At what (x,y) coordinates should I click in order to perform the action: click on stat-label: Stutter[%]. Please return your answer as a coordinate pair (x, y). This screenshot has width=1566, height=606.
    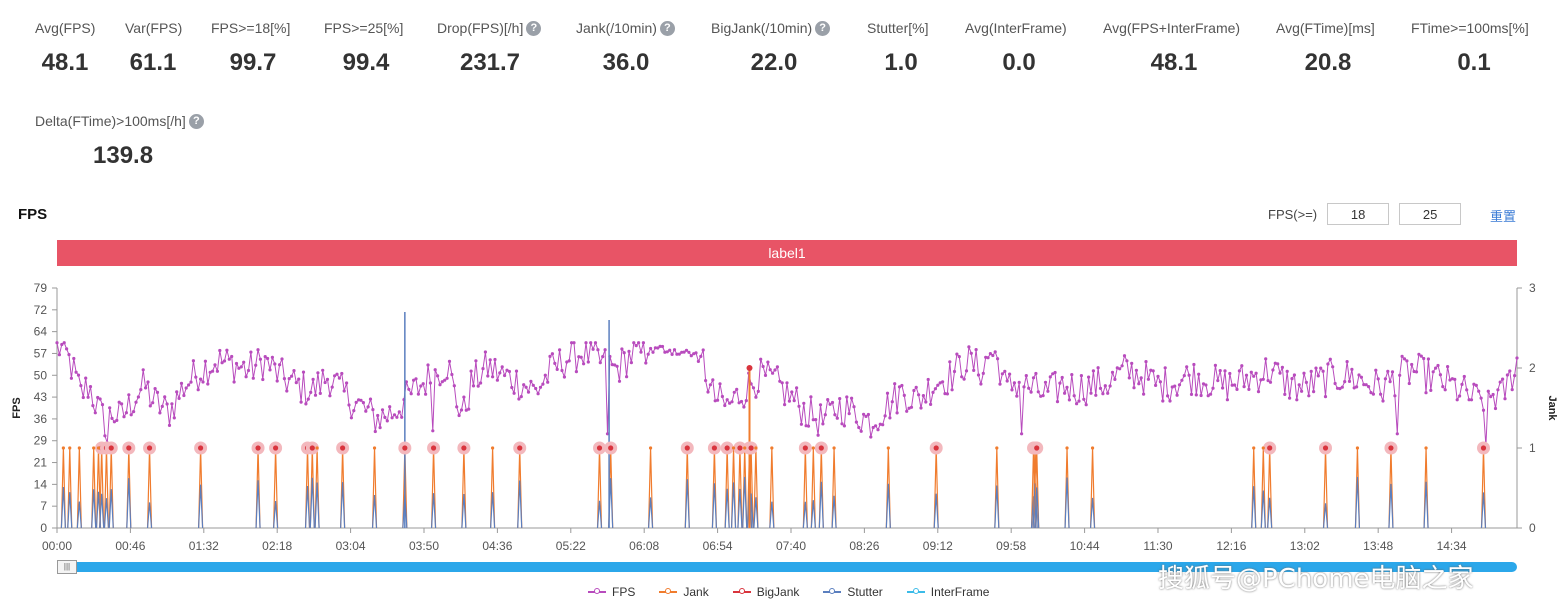
    Looking at the image, I should click on (901, 28).